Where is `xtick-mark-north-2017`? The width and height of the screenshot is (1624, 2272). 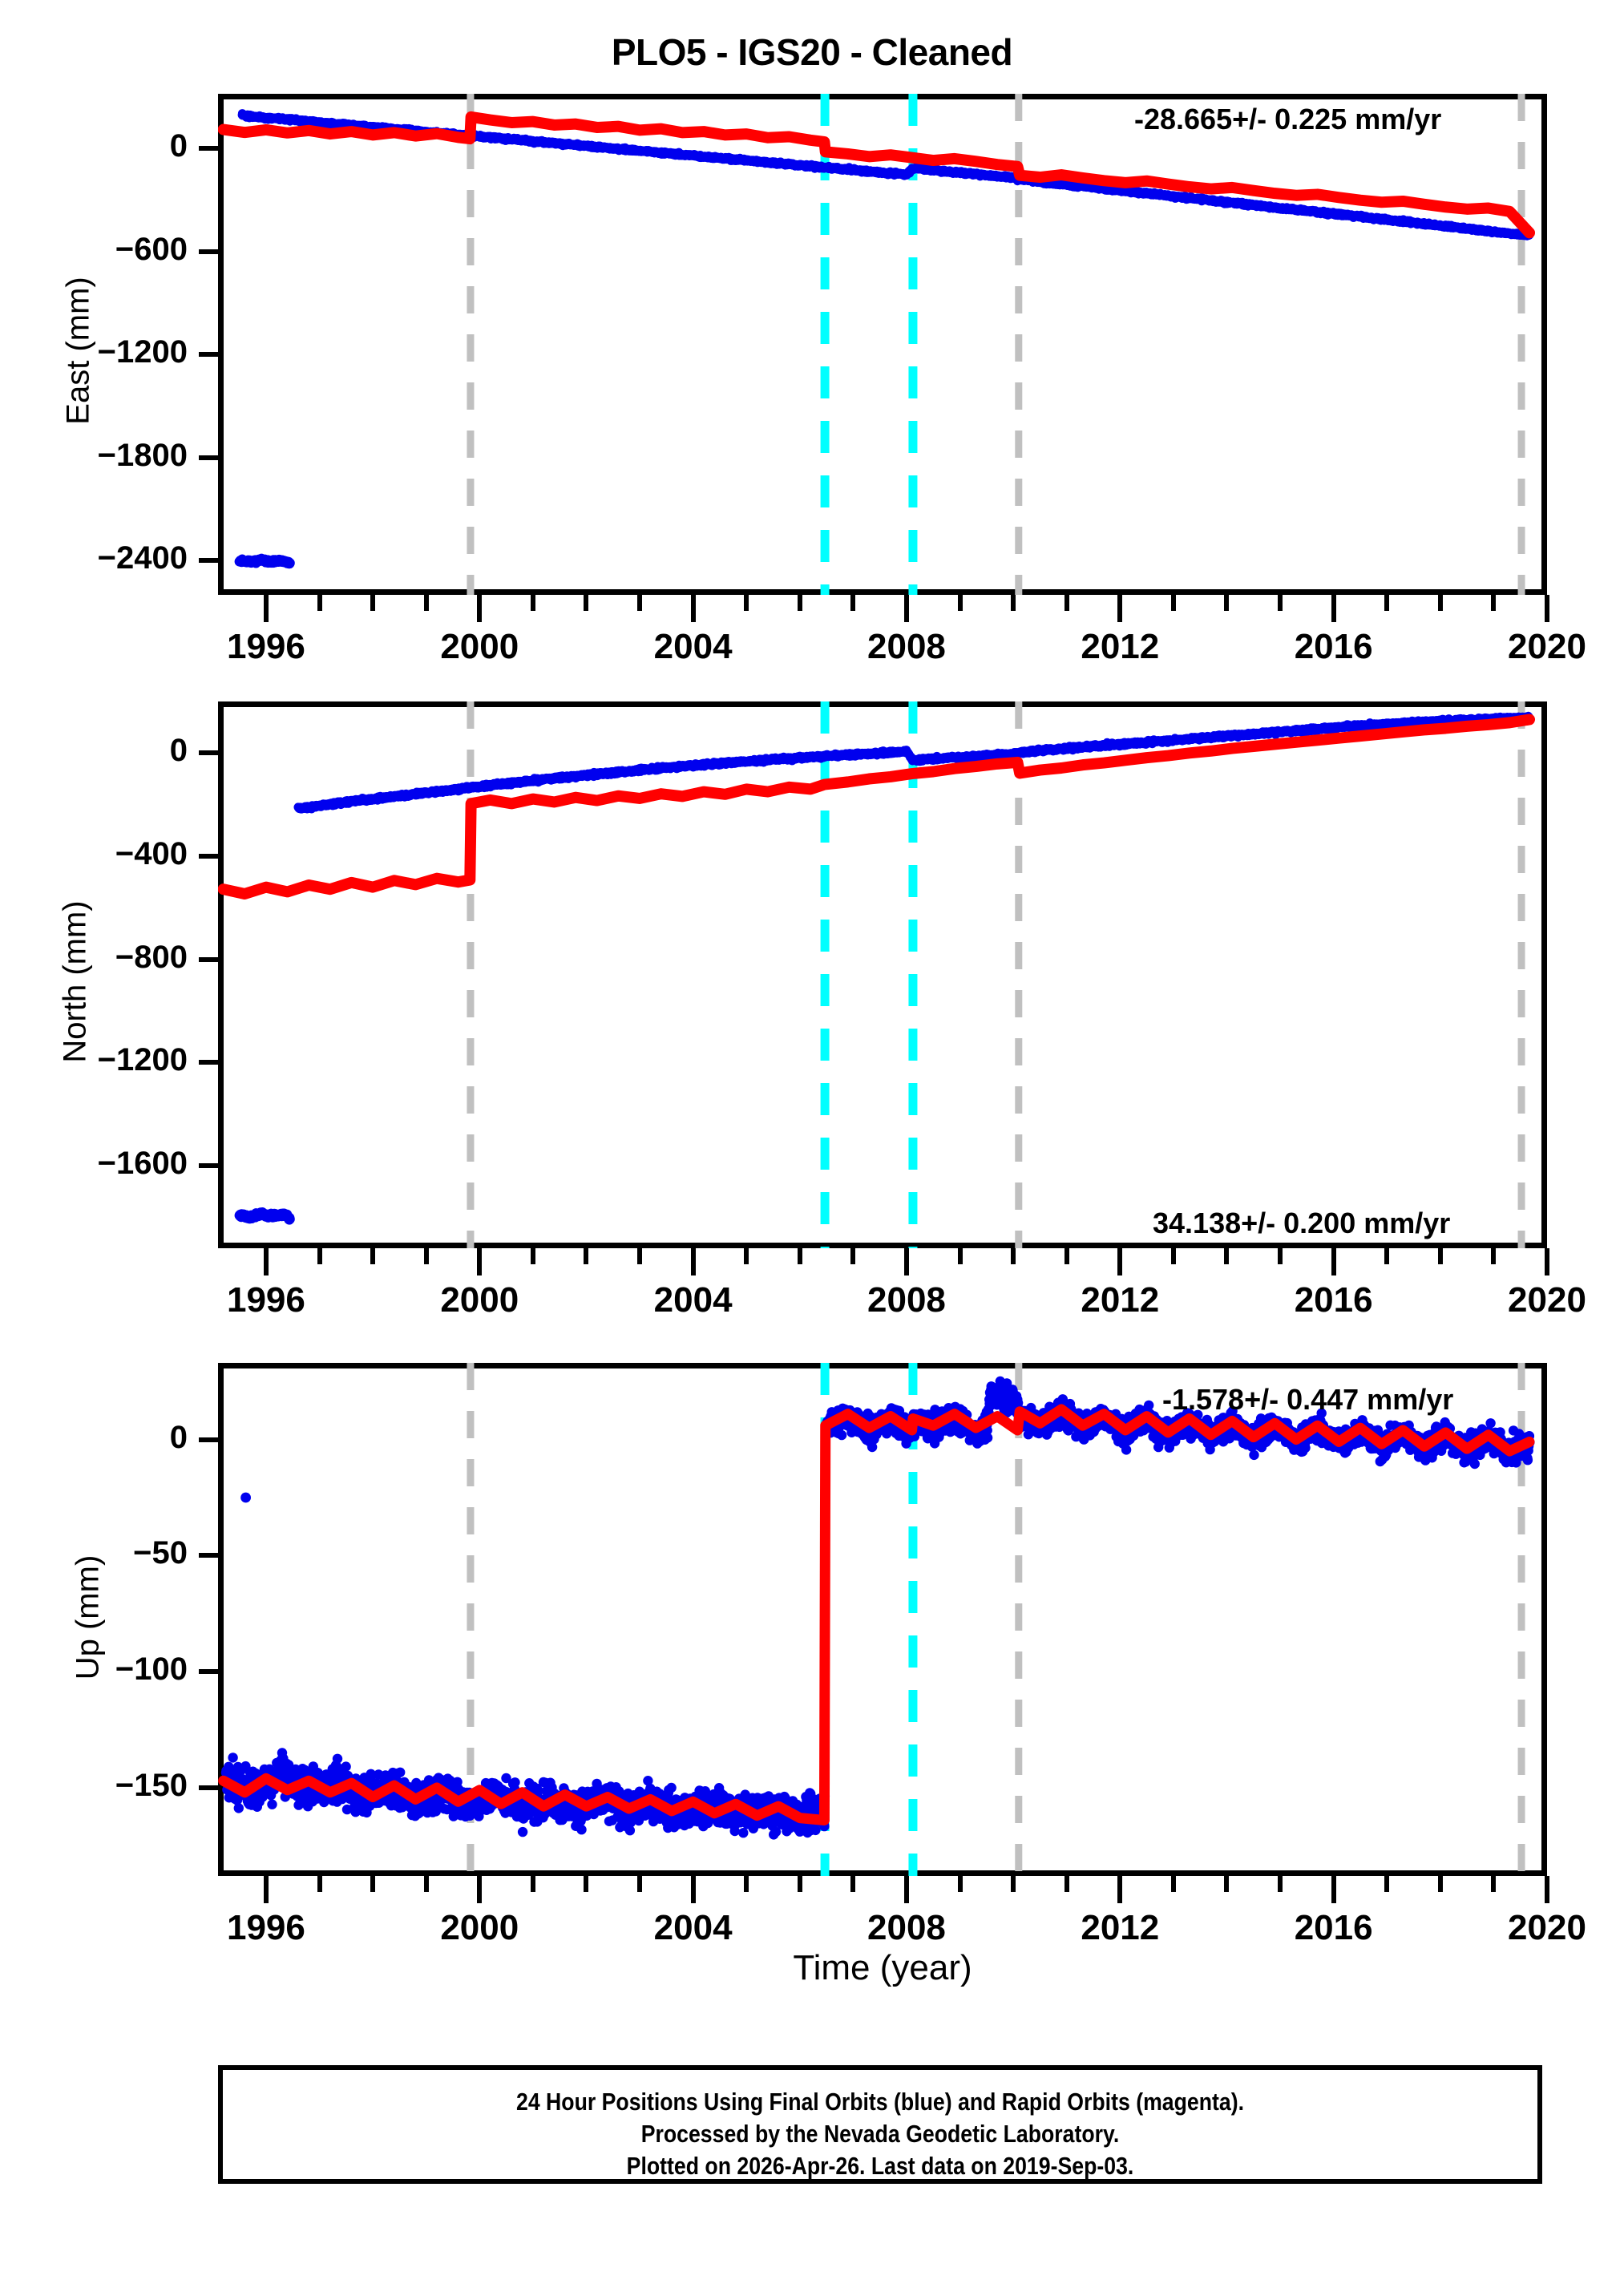
xtick-mark-north-2017 is located at coordinates (1387, 1256).